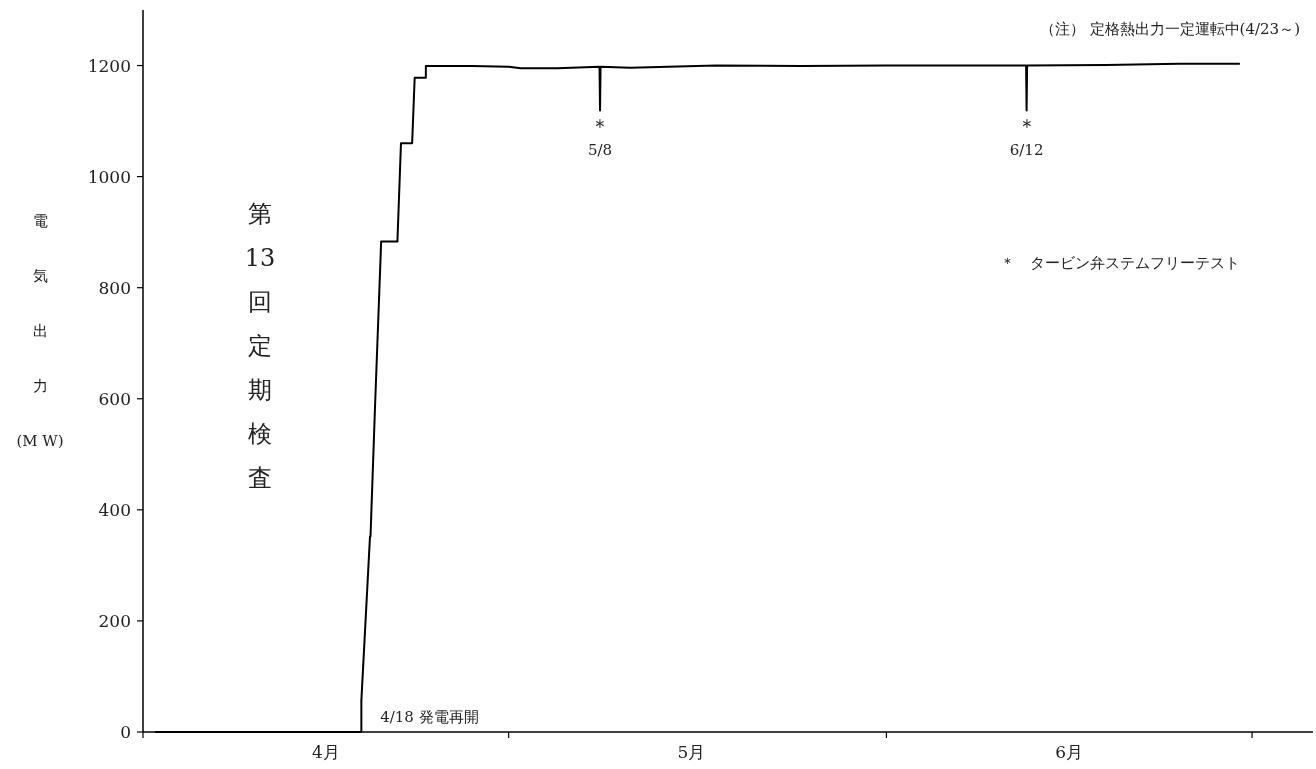 The image size is (1316, 769). I want to click on y-tick-label: 1000, so click(109, 176).